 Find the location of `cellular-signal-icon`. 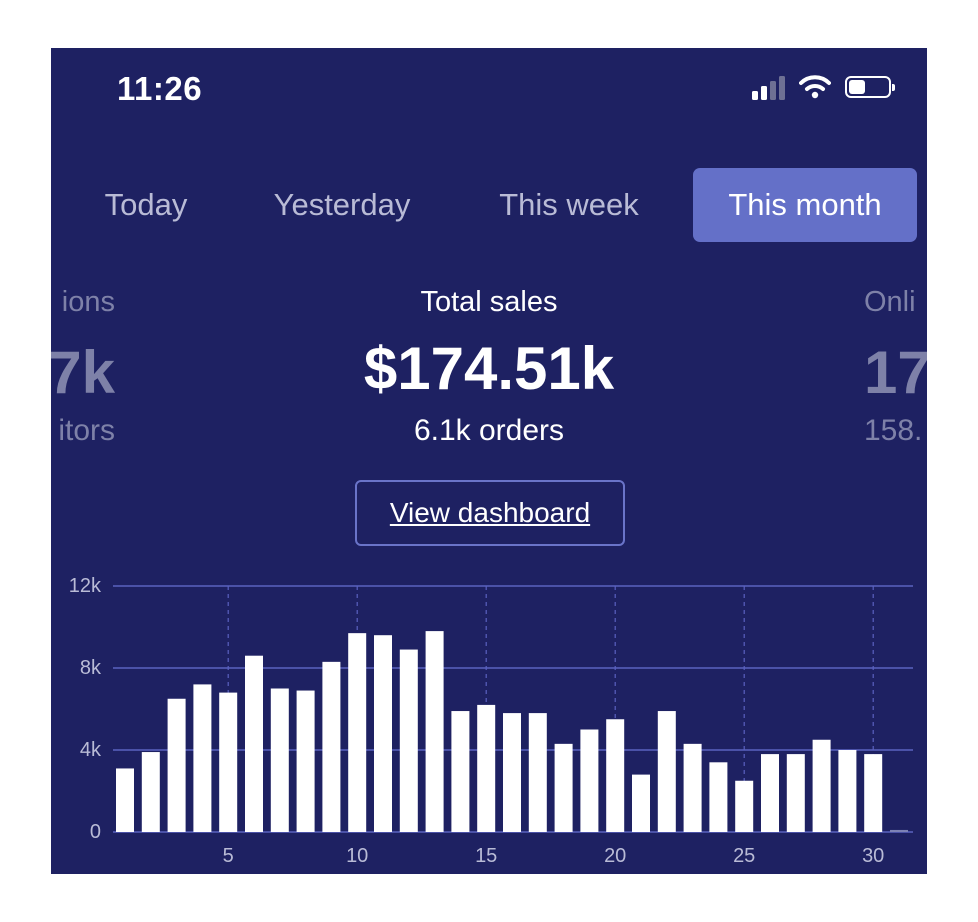

cellular-signal-icon is located at coordinates (768, 87).